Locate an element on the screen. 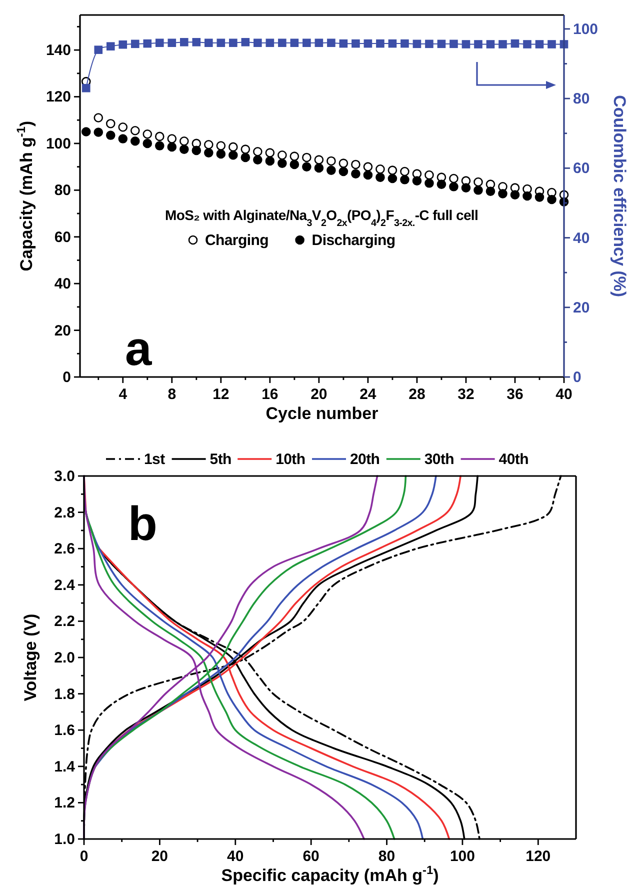  x-tick-label: 80 is located at coordinates (387, 856).